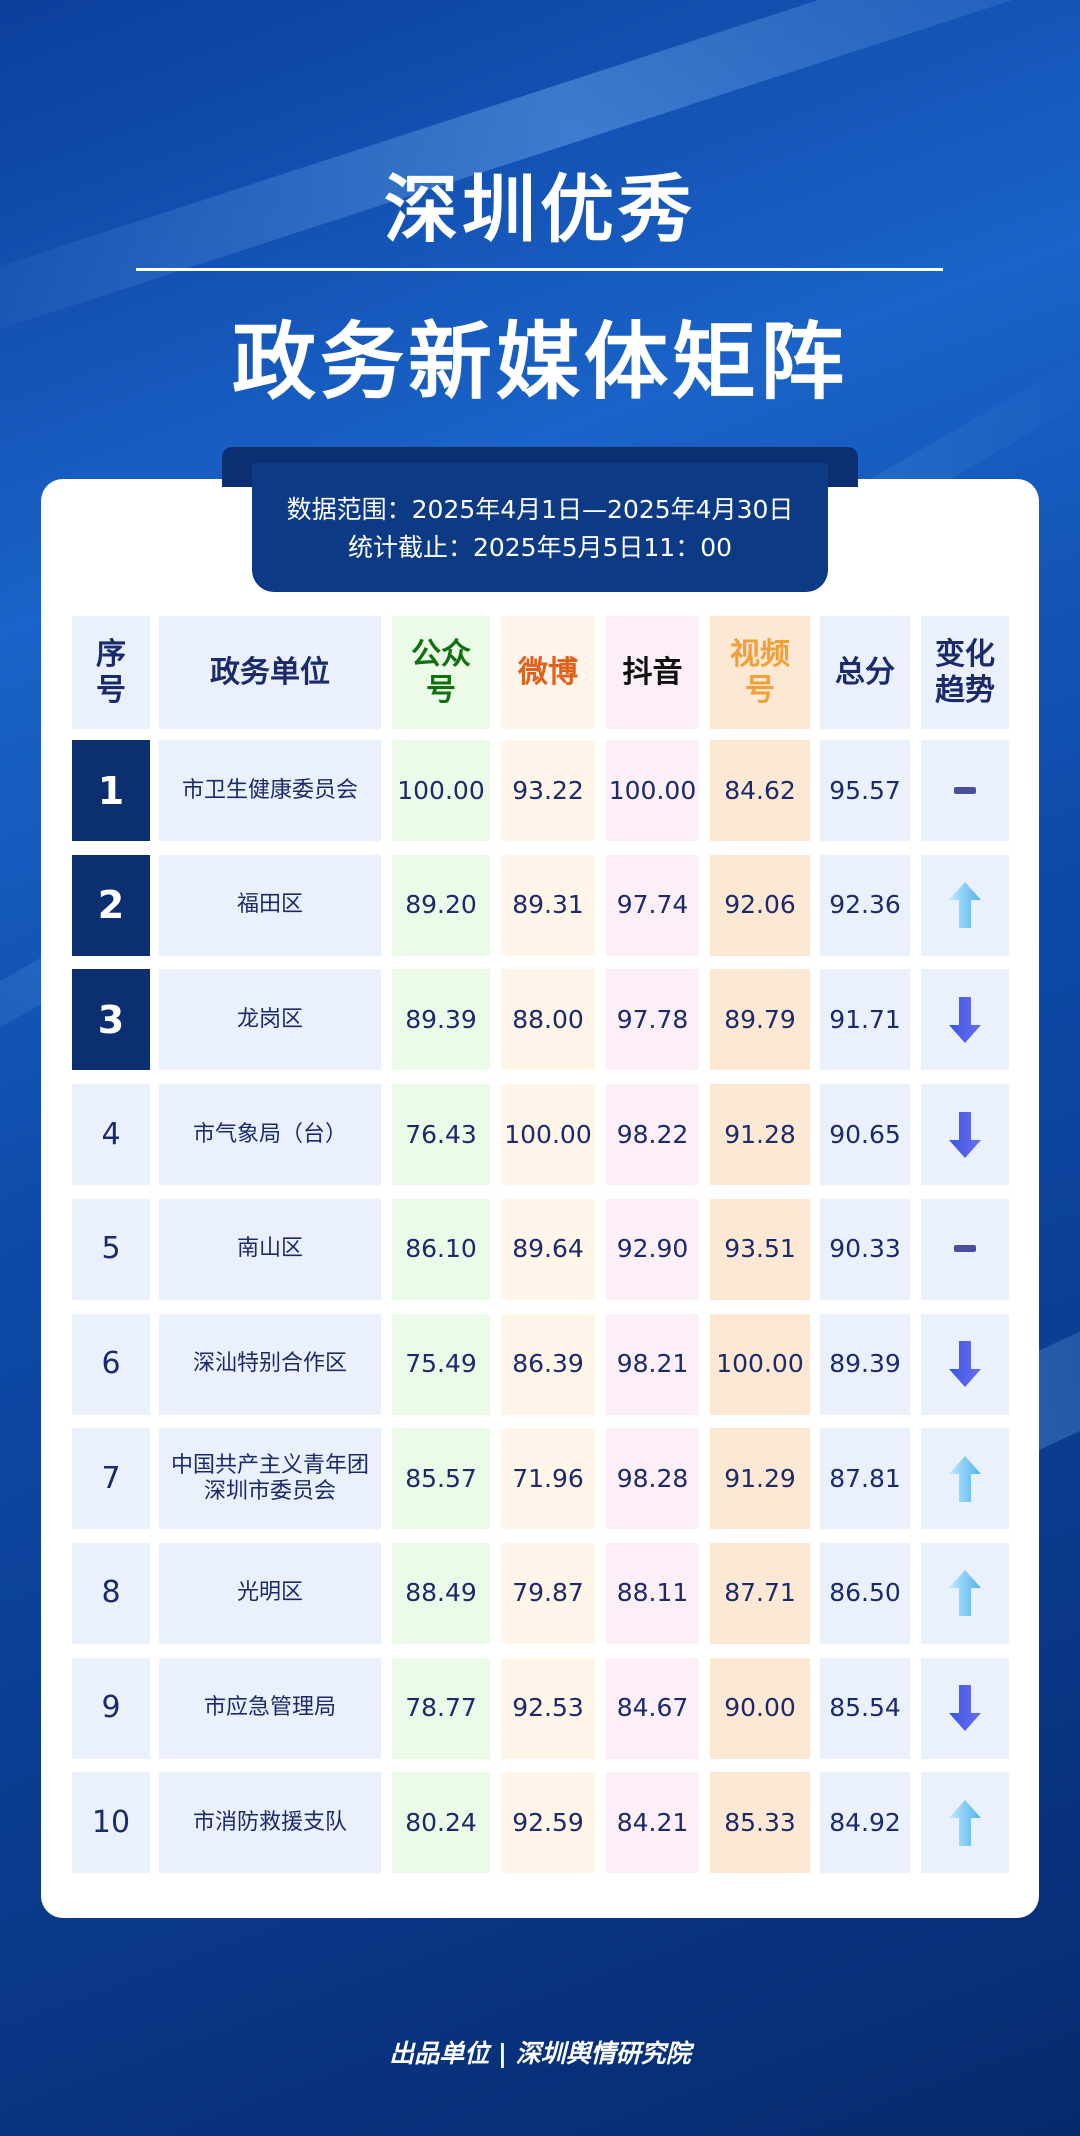 The height and width of the screenshot is (2136, 1080). Describe the element at coordinates (539, 269) in the screenshot. I see `divider` at that location.